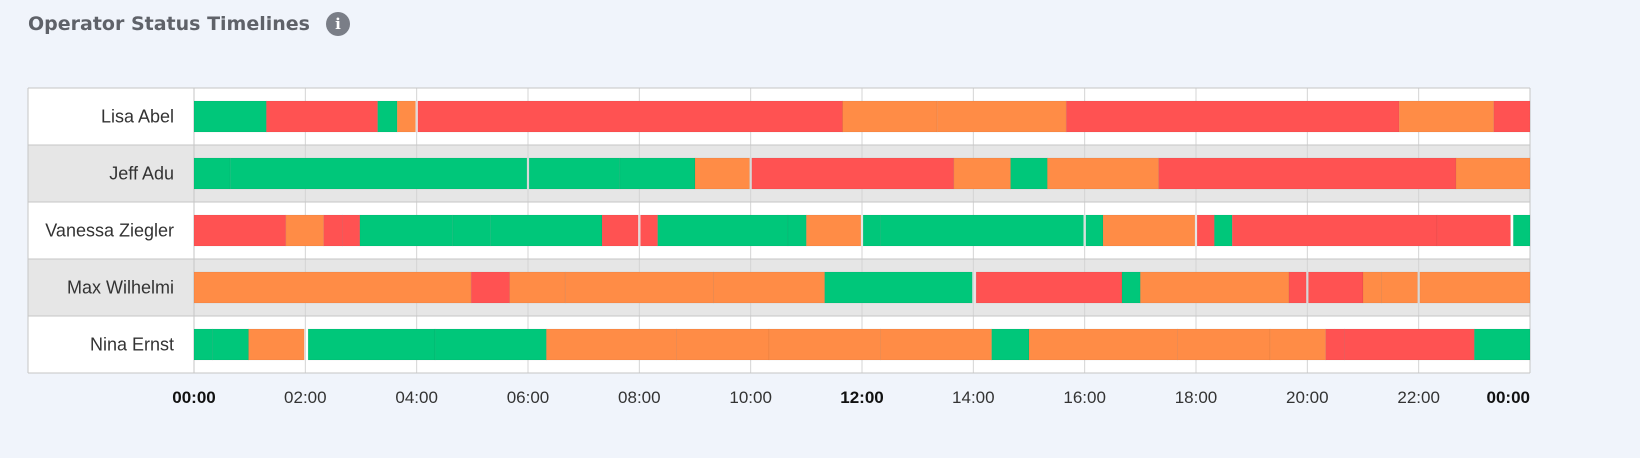  I want to click on chart-header: Operator Status Timelines i, so click(189, 24).